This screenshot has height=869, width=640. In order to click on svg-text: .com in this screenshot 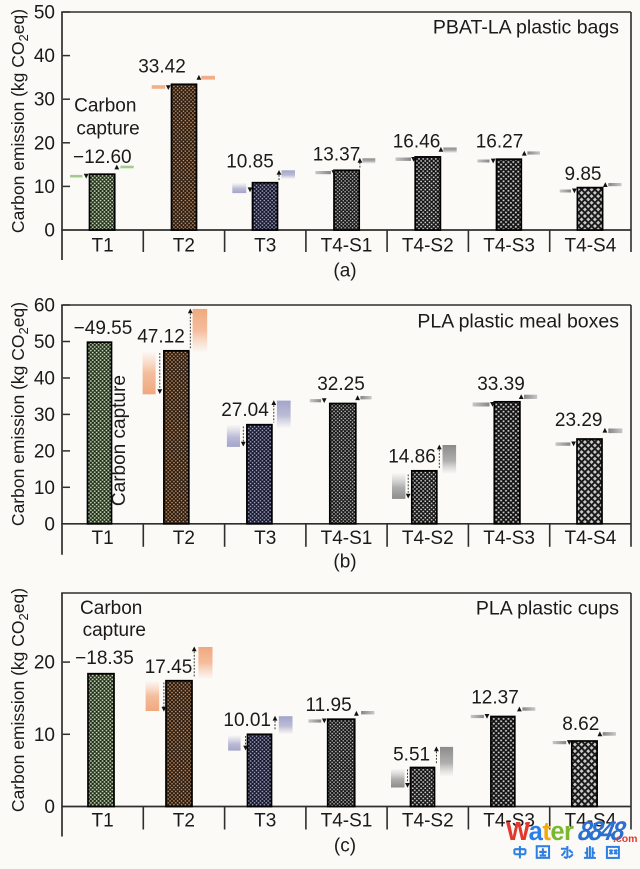, I will do `click(625, 839)`.